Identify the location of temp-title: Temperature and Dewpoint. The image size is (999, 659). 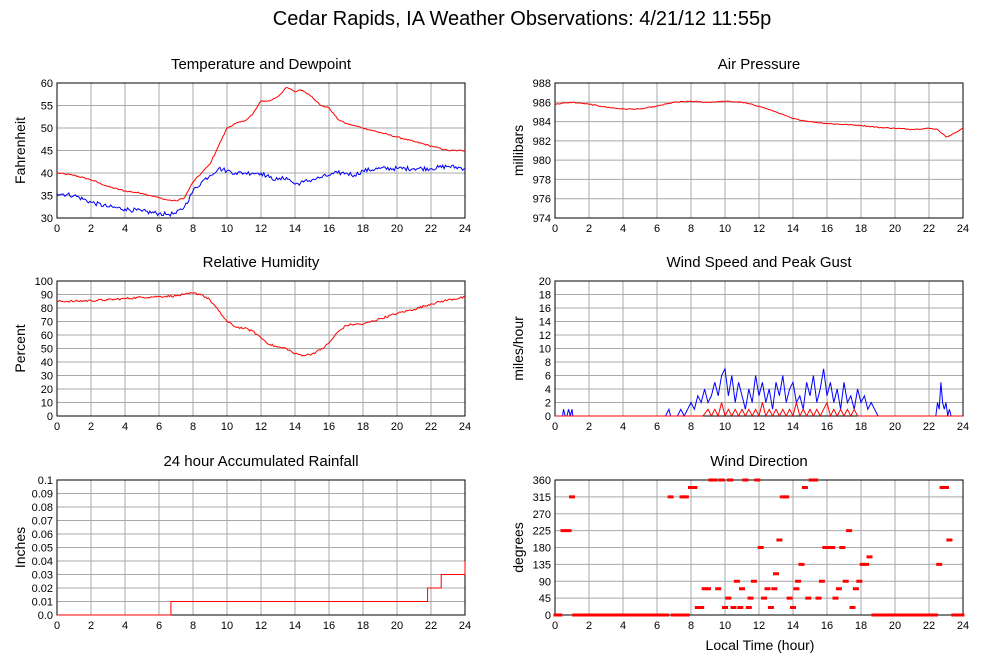
(261, 64).